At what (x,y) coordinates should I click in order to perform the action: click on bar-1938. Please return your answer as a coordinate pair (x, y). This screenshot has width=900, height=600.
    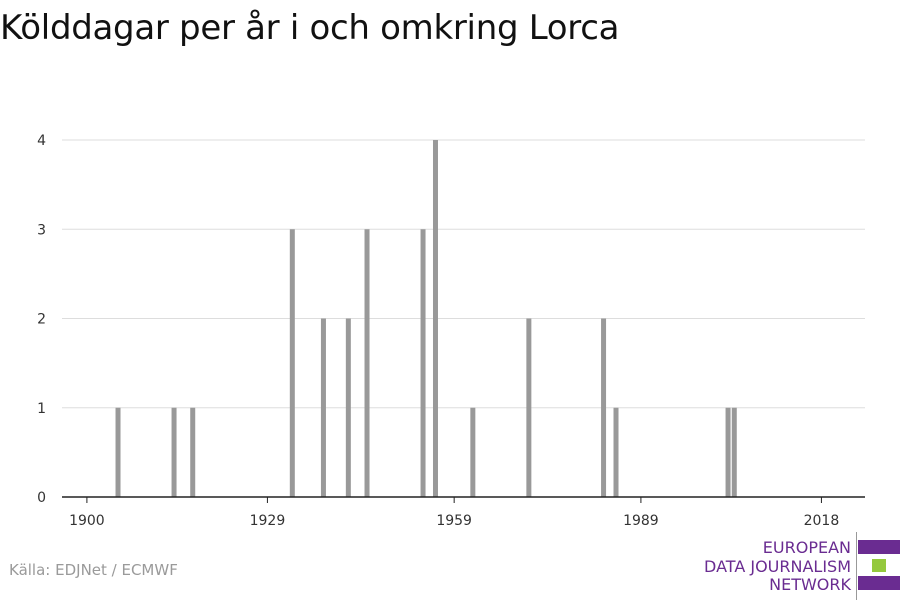
    Looking at the image, I should click on (323, 407).